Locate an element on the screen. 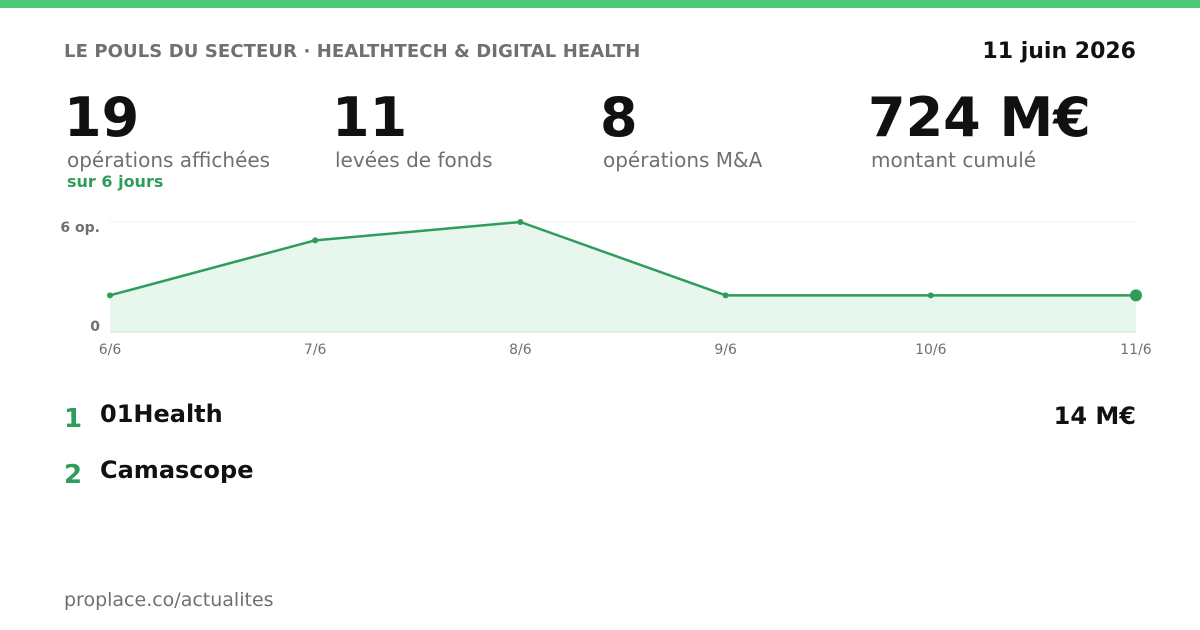 The height and width of the screenshot is (630, 1200). stat-mna-label: opérations M&A is located at coordinates (683, 160).